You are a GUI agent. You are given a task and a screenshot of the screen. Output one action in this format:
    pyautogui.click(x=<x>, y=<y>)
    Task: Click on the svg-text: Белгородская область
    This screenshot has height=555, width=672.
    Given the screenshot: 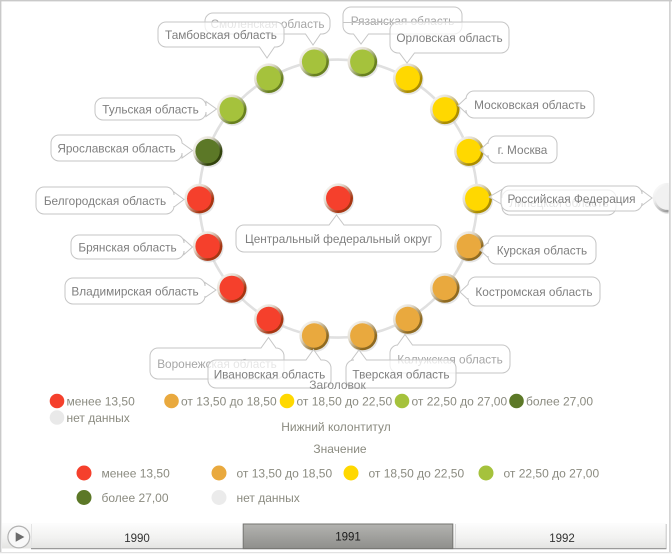 What is the action you would take?
    pyautogui.click(x=105, y=201)
    